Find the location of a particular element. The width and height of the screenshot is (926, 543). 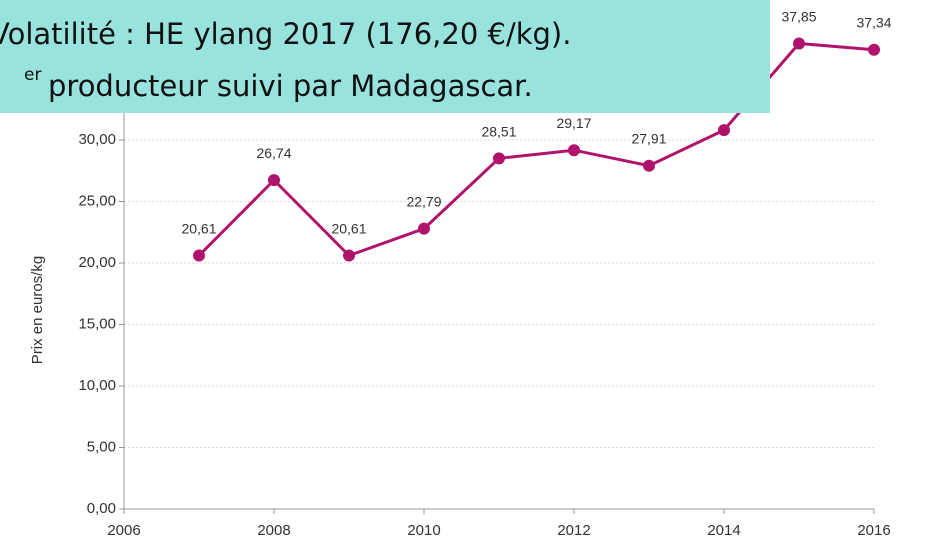

callout-line: producteur suivi par Madagascar. is located at coordinates (290, 86).